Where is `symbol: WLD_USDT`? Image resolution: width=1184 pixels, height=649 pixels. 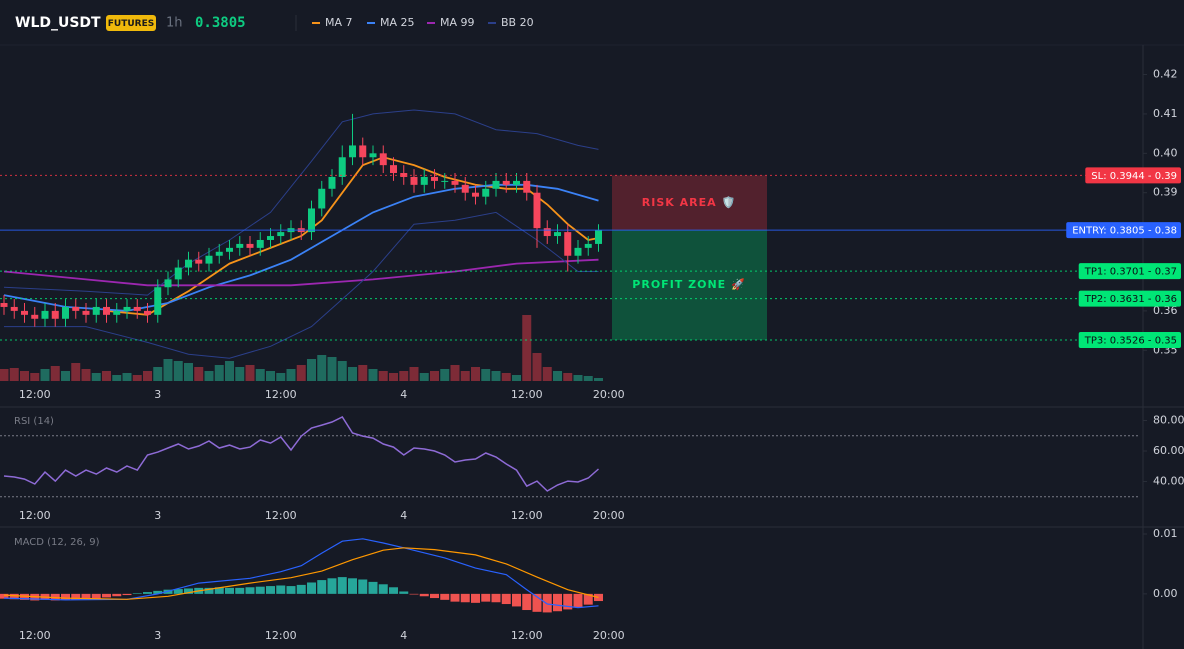
symbol: WLD_USDT is located at coordinates (58, 23).